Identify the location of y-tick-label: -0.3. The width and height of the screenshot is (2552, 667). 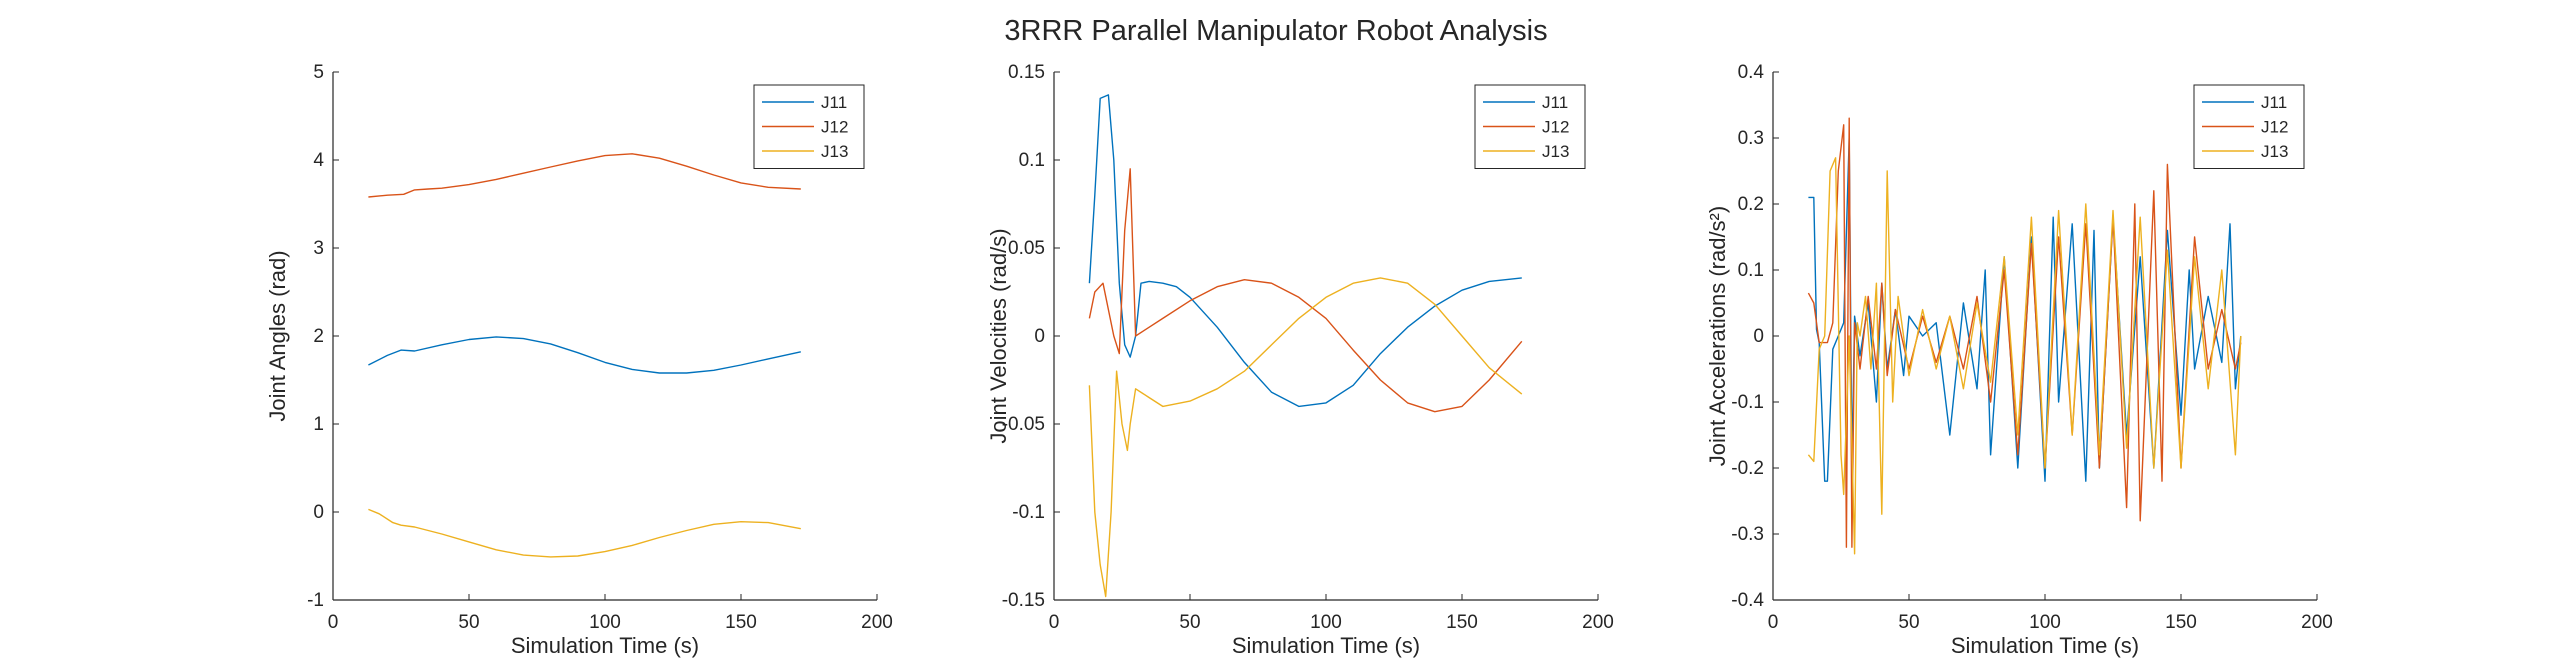
(1747, 534).